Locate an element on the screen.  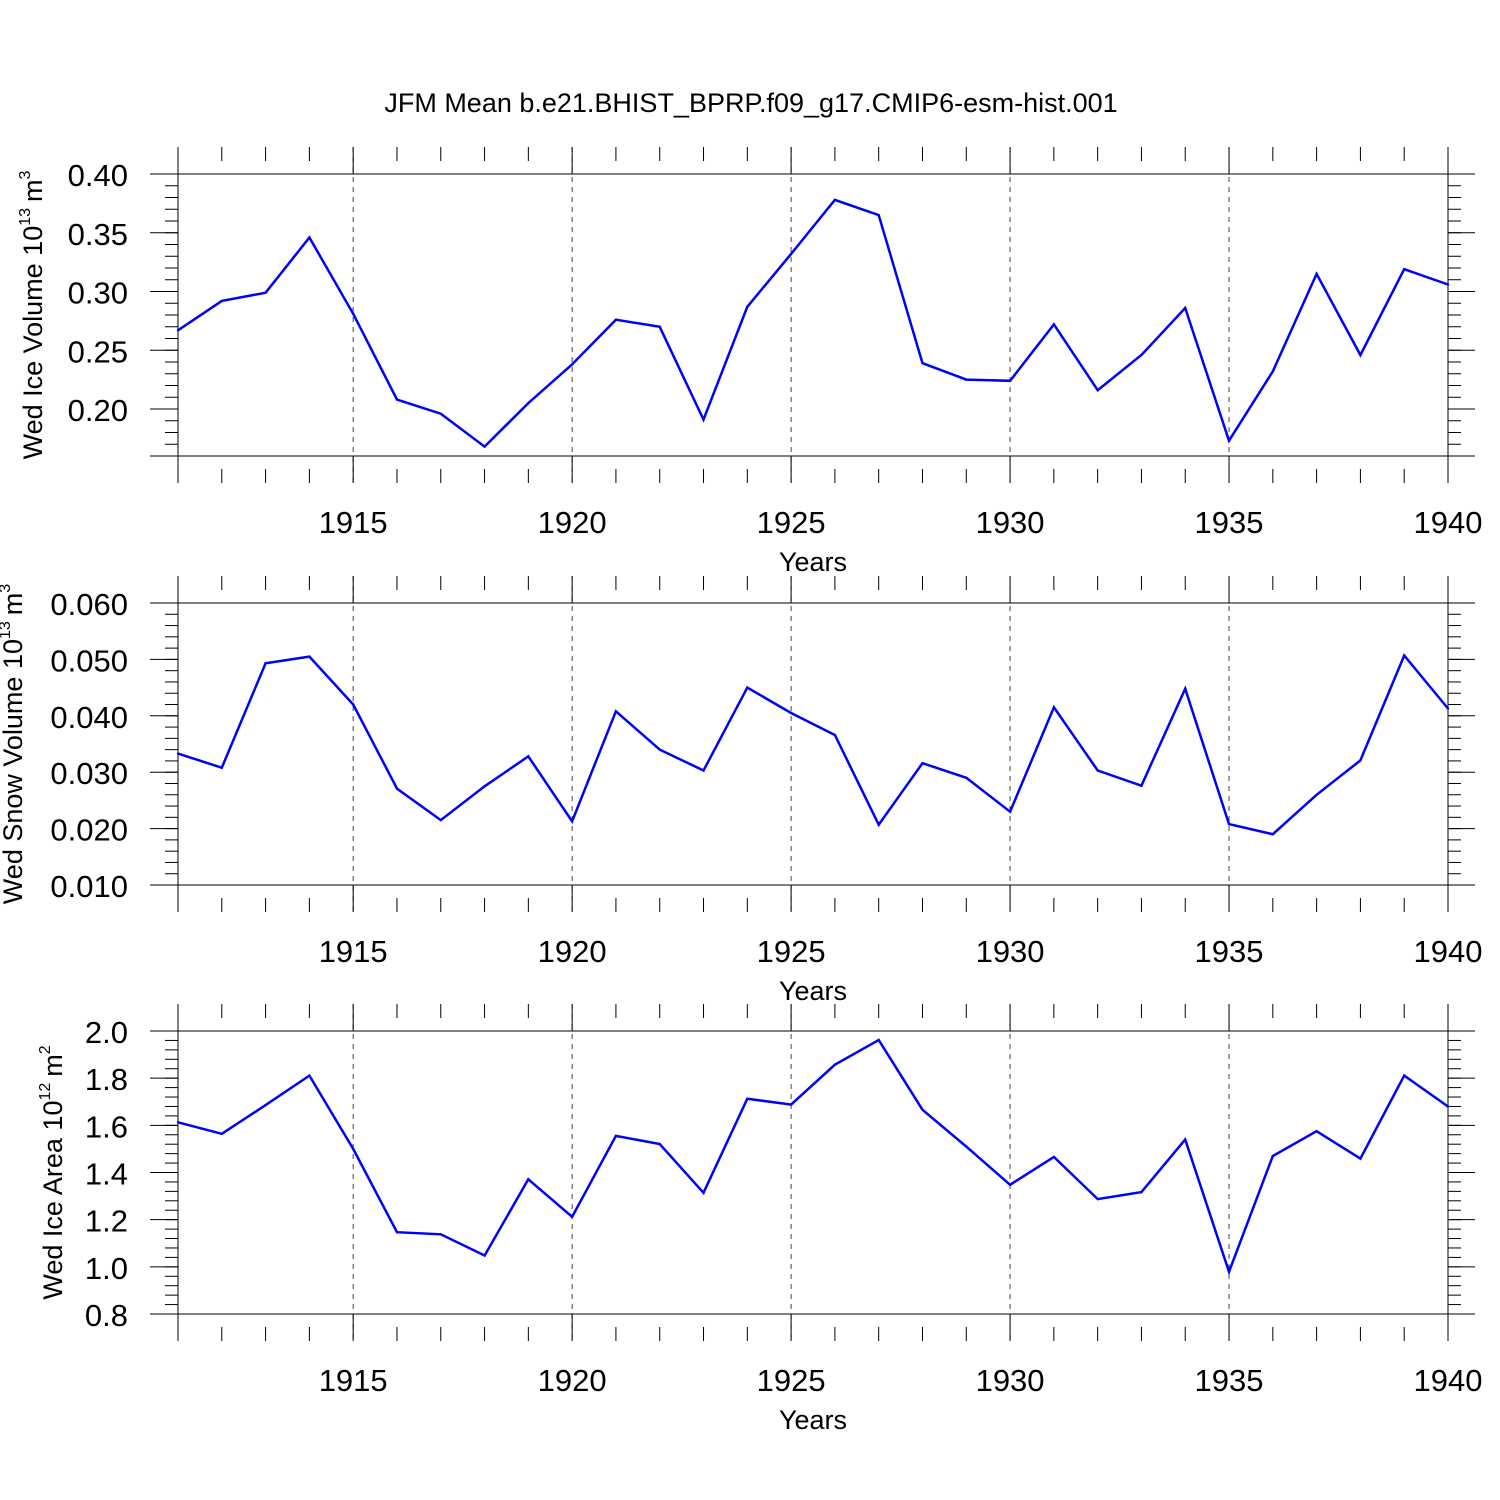
x-tick-label: 1925 is located at coordinates (791, 522).